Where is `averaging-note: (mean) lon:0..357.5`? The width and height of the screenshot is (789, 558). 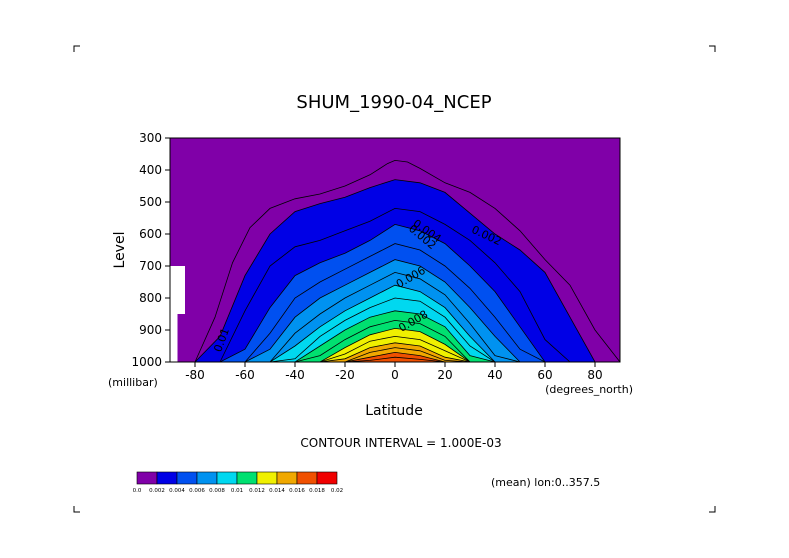
averaging-note: (mean) lon:0..357.5 is located at coordinates (545, 482).